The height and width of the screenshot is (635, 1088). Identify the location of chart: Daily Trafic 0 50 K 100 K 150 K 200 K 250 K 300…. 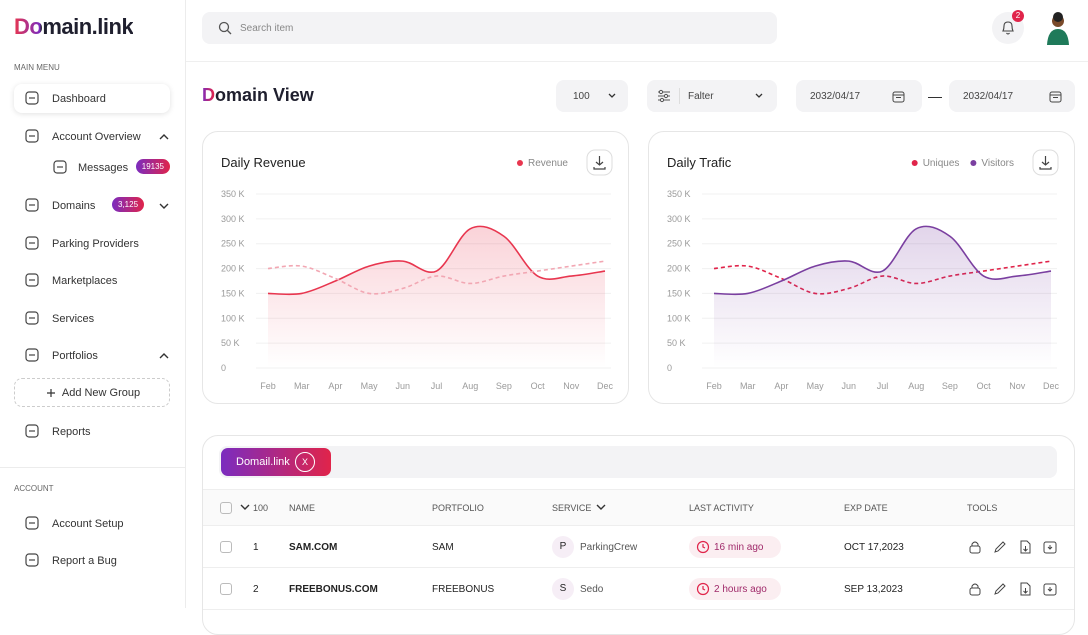
(863, 270).